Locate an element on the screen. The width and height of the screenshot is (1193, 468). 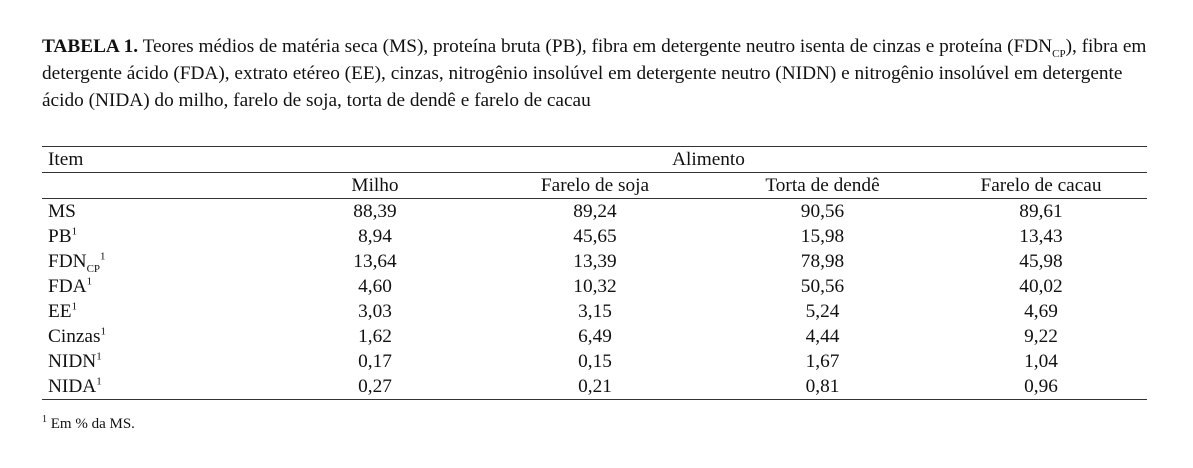
footnote: 1 Em % da MS. is located at coordinates (88, 423).